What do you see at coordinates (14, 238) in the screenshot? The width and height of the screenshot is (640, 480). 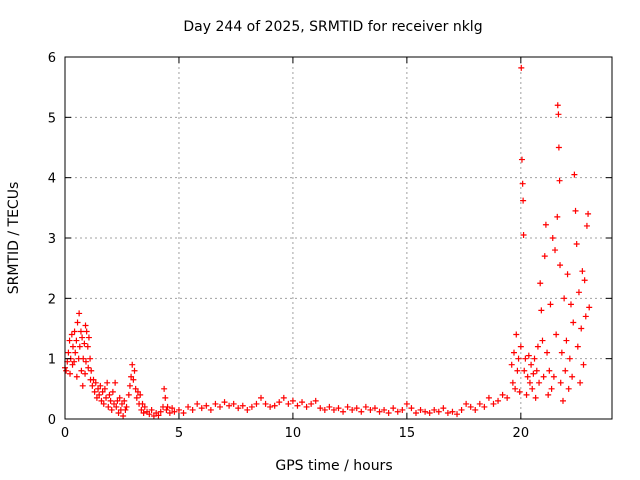 I see `y-axis-label: SRMTID / TECUs` at bounding box center [14, 238].